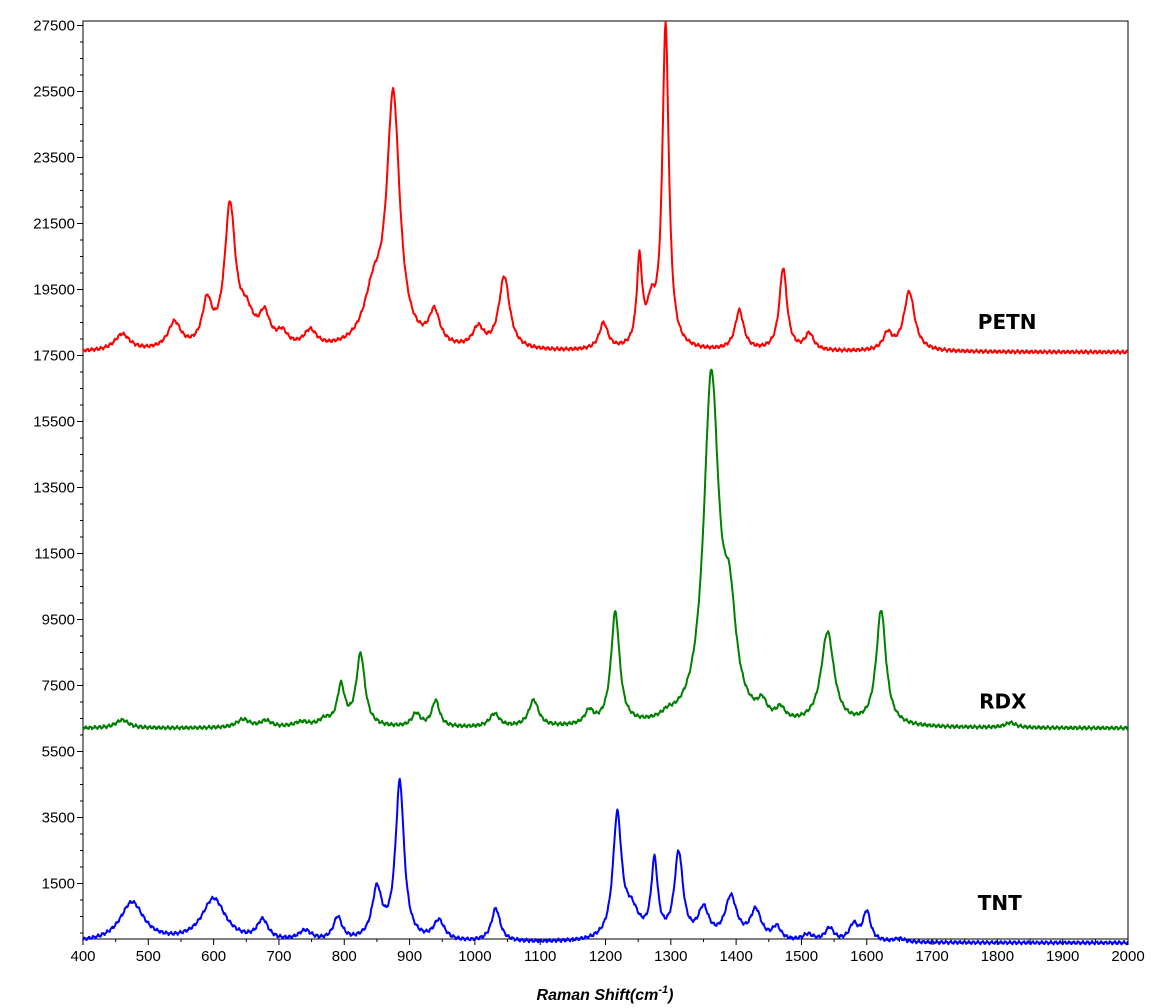 The width and height of the screenshot is (1151, 1008). I want to click on x-axis-title: Raman Shift(cm-1), so click(605, 994).